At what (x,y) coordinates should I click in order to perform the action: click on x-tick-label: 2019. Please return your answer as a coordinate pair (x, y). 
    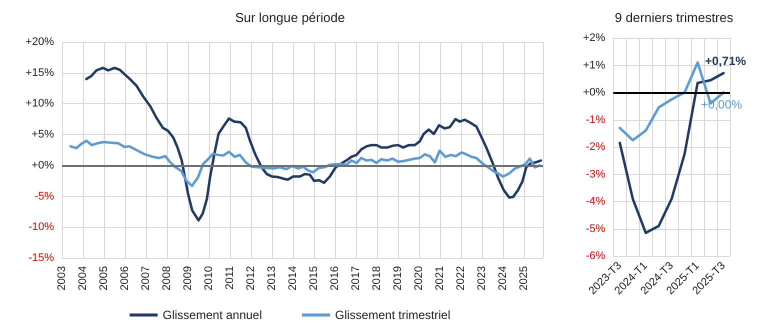
    Looking at the image, I should click on (398, 278).